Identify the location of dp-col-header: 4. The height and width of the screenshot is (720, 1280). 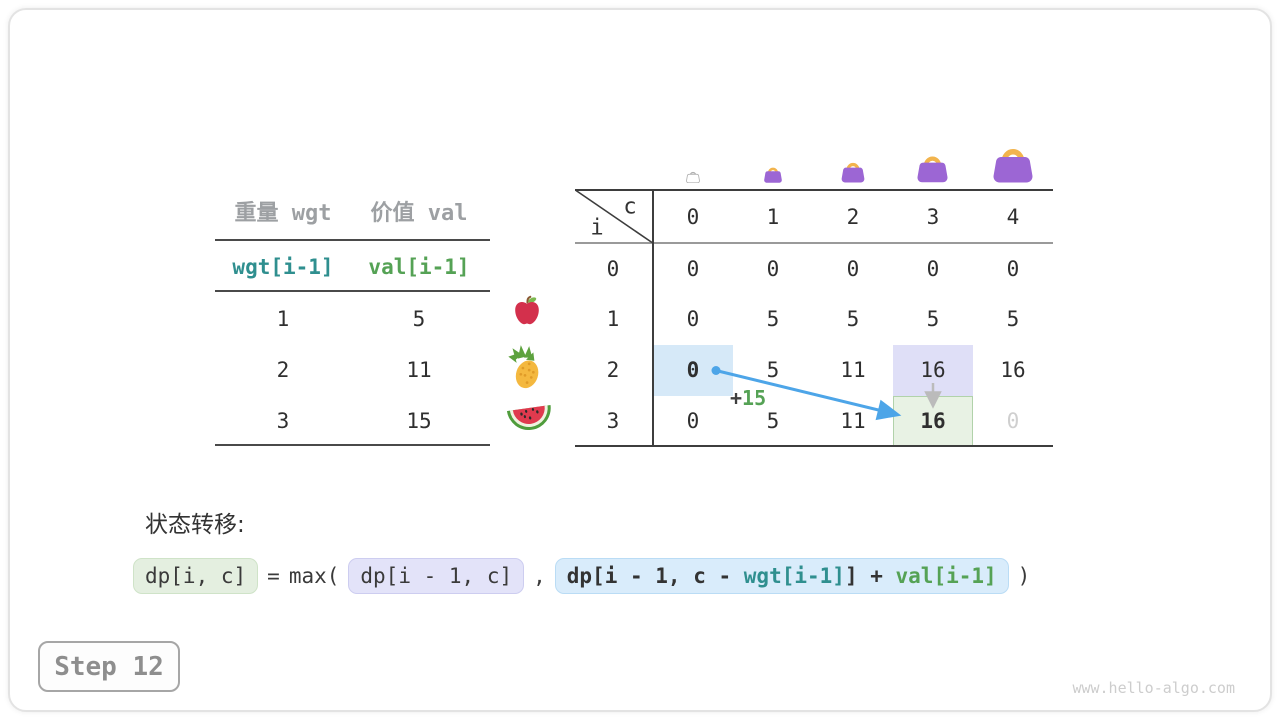
(1013, 217).